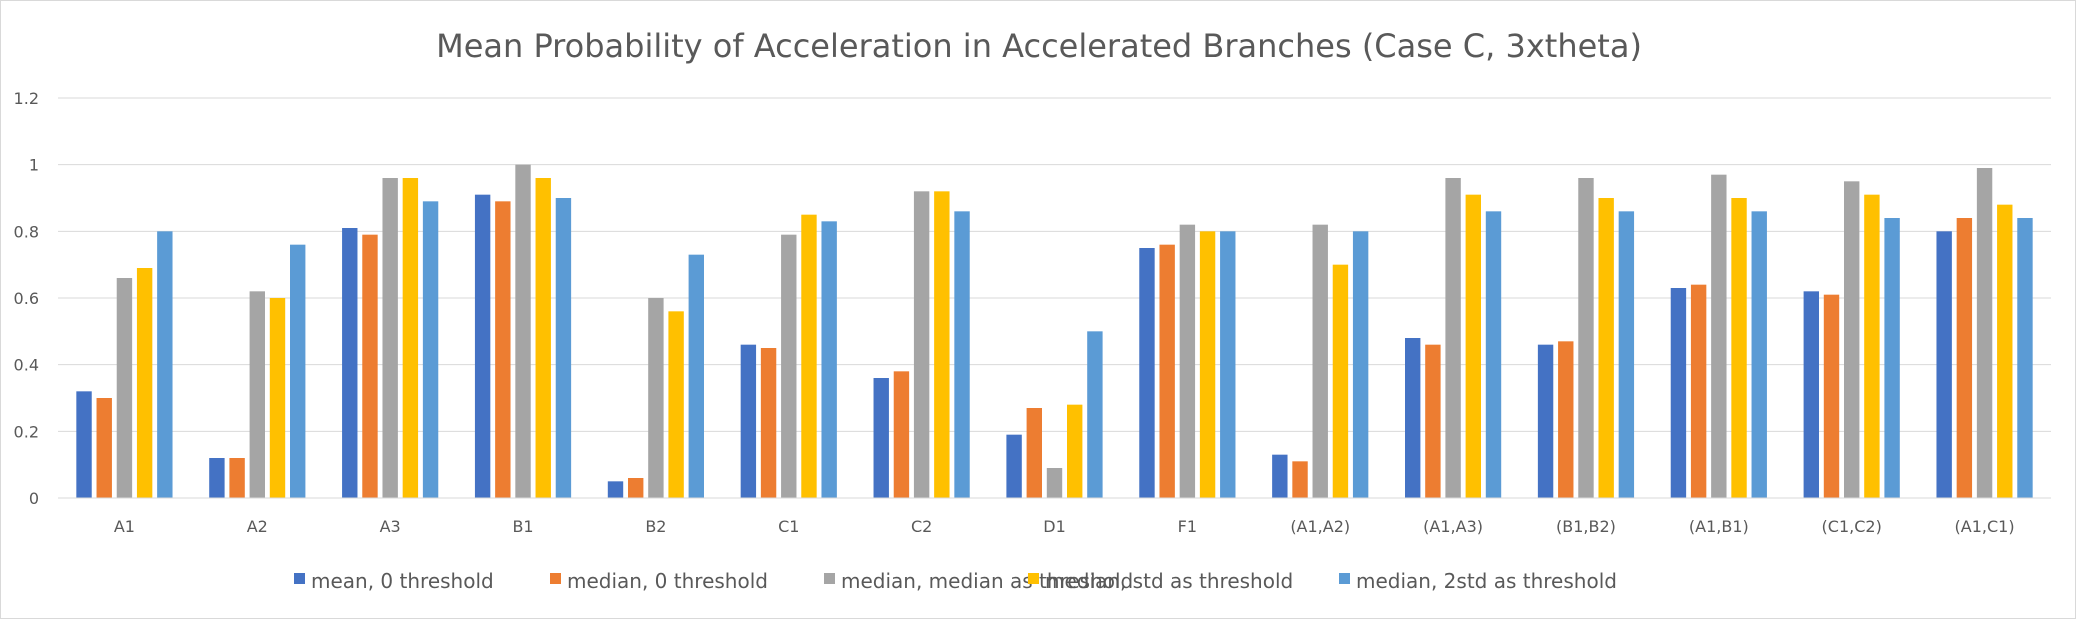 The width and height of the screenshot is (2076, 620). Describe the element at coordinates (26, 431) in the screenshot. I see `y-tick-label: 0.2` at that location.